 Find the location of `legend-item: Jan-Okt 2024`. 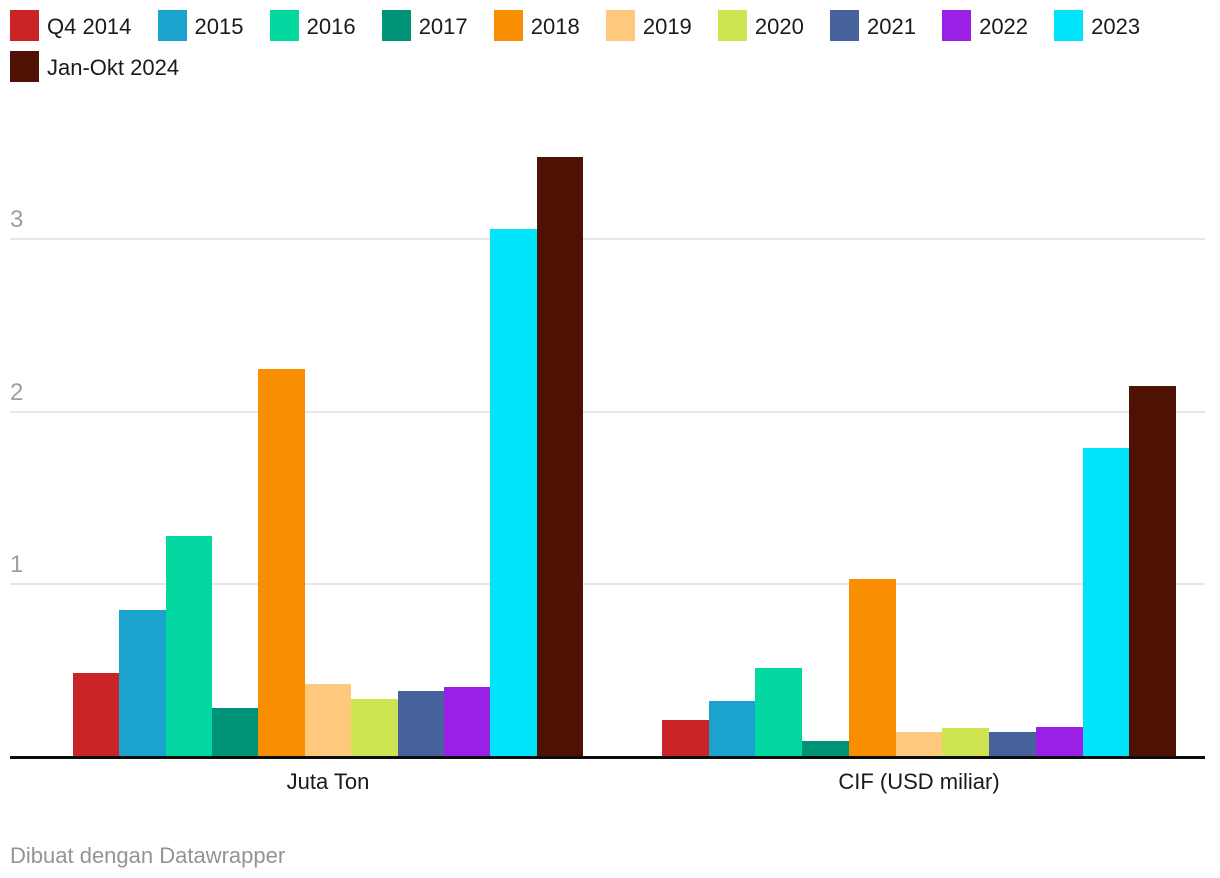

legend-item: Jan-Okt 2024 is located at coordinates (95, 66).